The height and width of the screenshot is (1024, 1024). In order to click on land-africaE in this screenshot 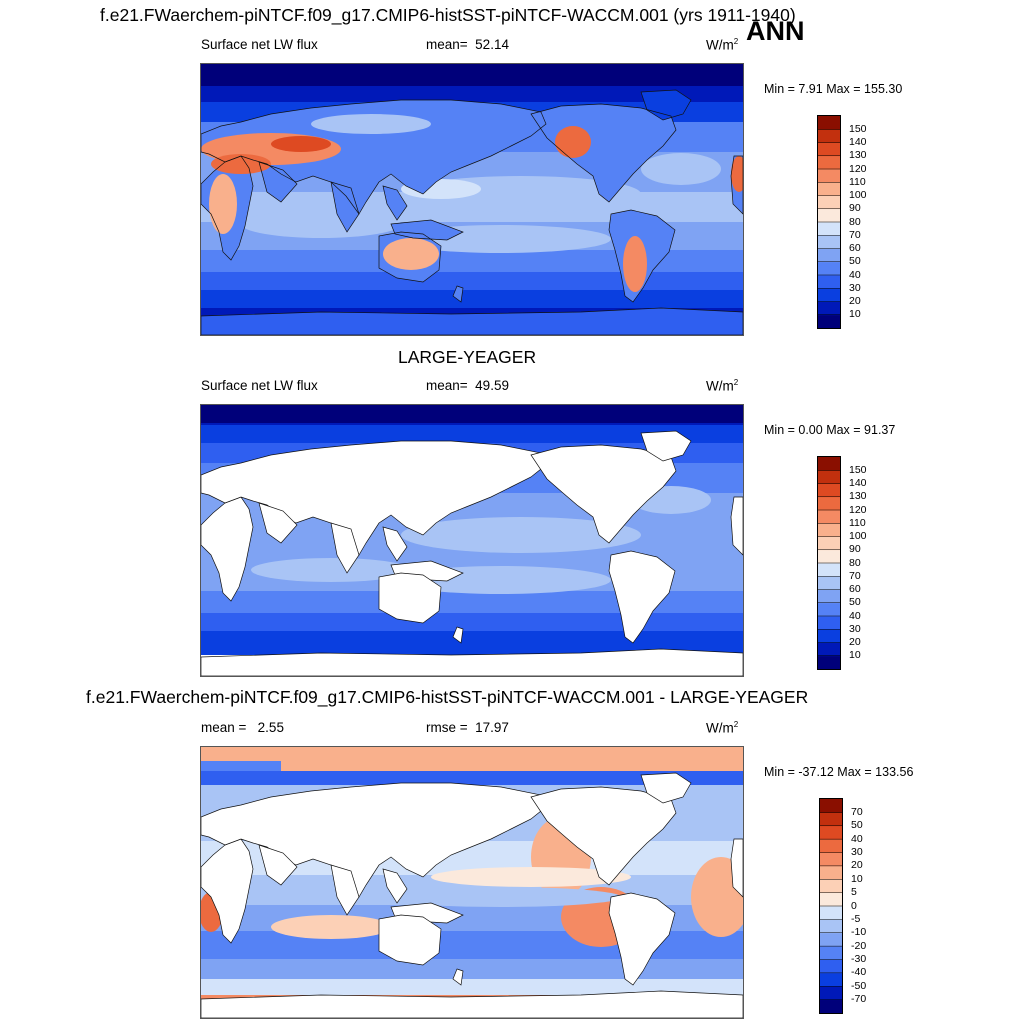, I will do `click(736, 868)`.